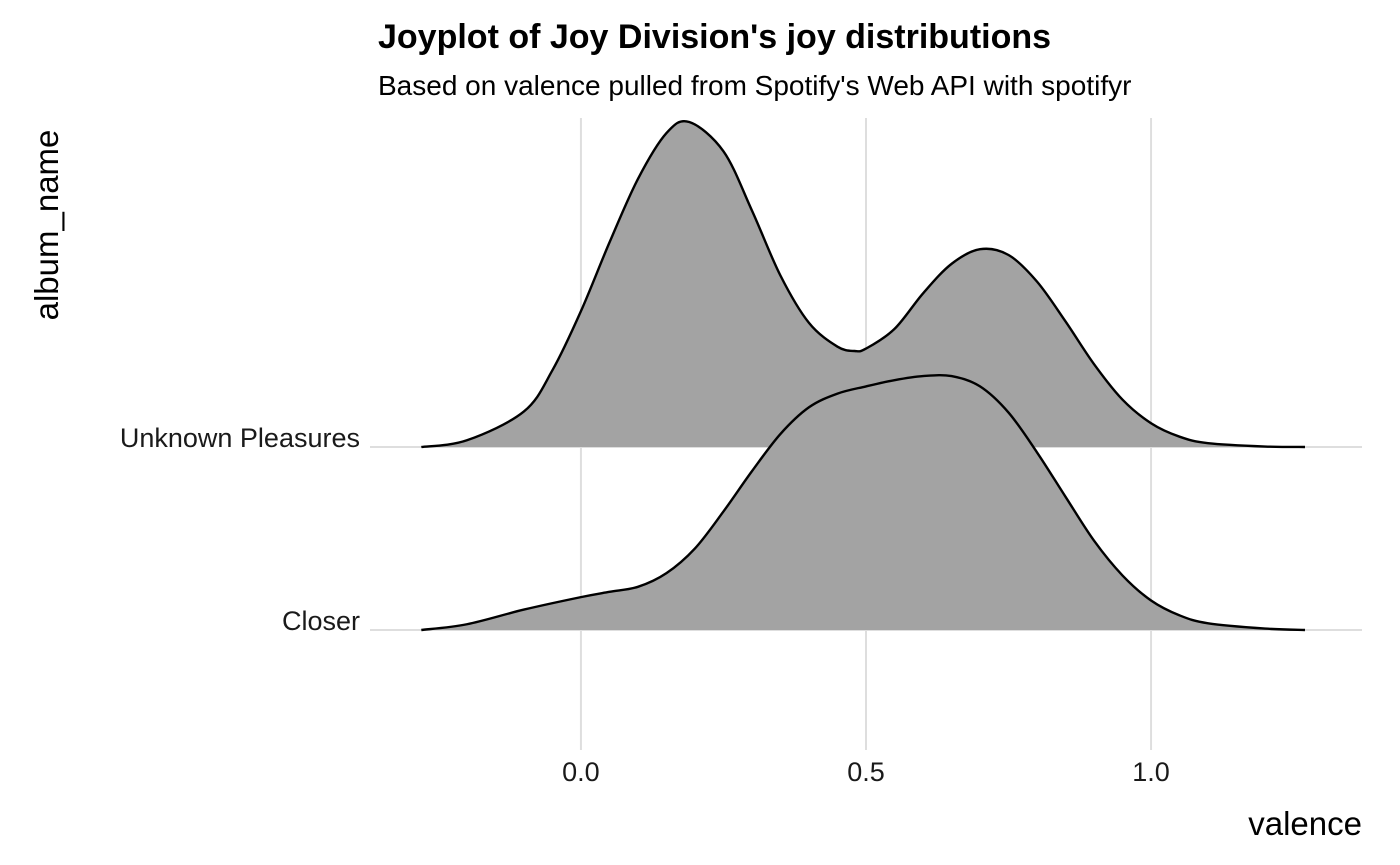 This screenshot has width=1400, height=865. Describe the element at coordinates (46, 225) in the screenshot. I see `y-axis-label: album_name` at that location.